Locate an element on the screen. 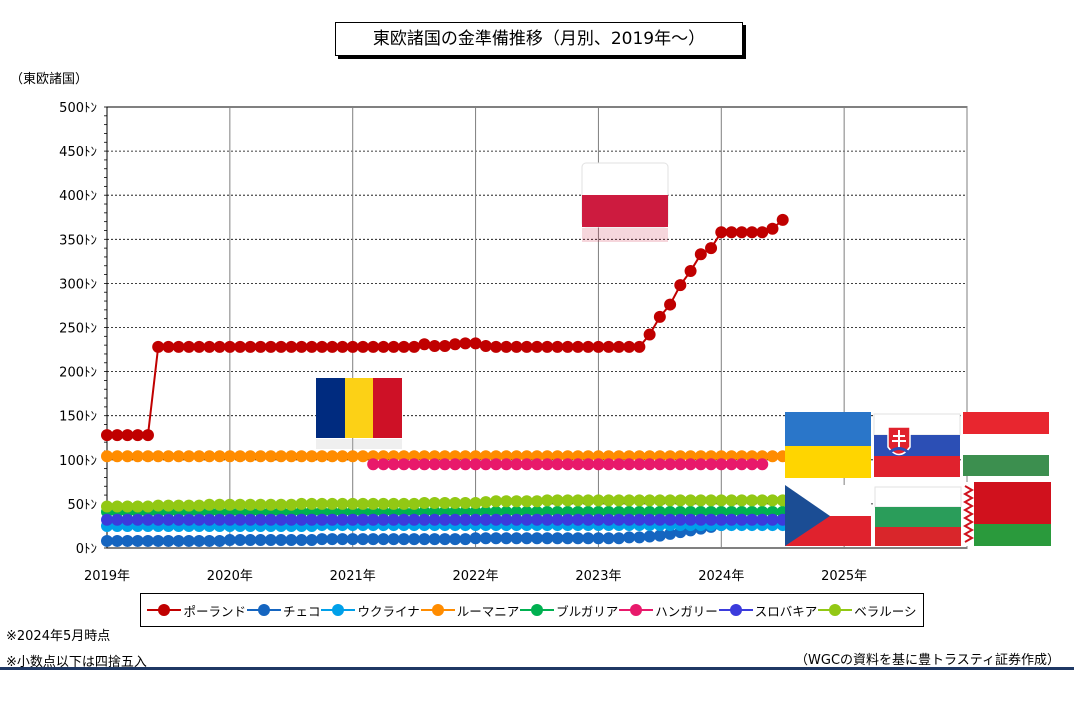  czech-flag-icon is located at coordinates (828, 515).